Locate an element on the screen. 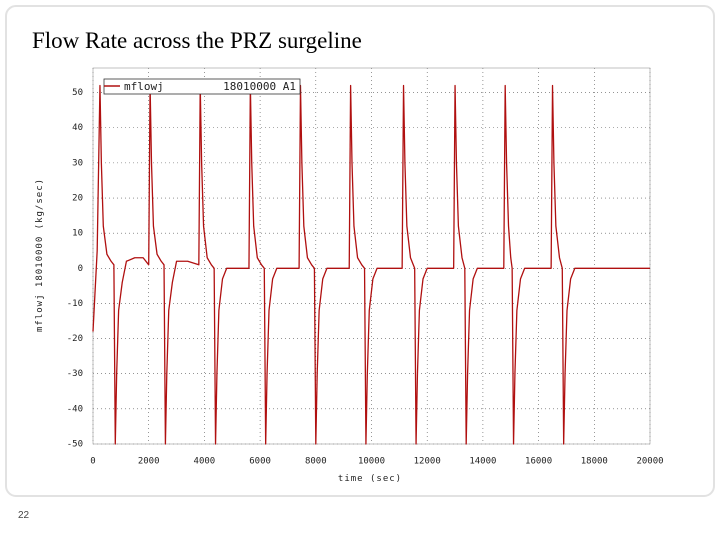  x-tick-label: 10000 is located at coordinates (371, 462).